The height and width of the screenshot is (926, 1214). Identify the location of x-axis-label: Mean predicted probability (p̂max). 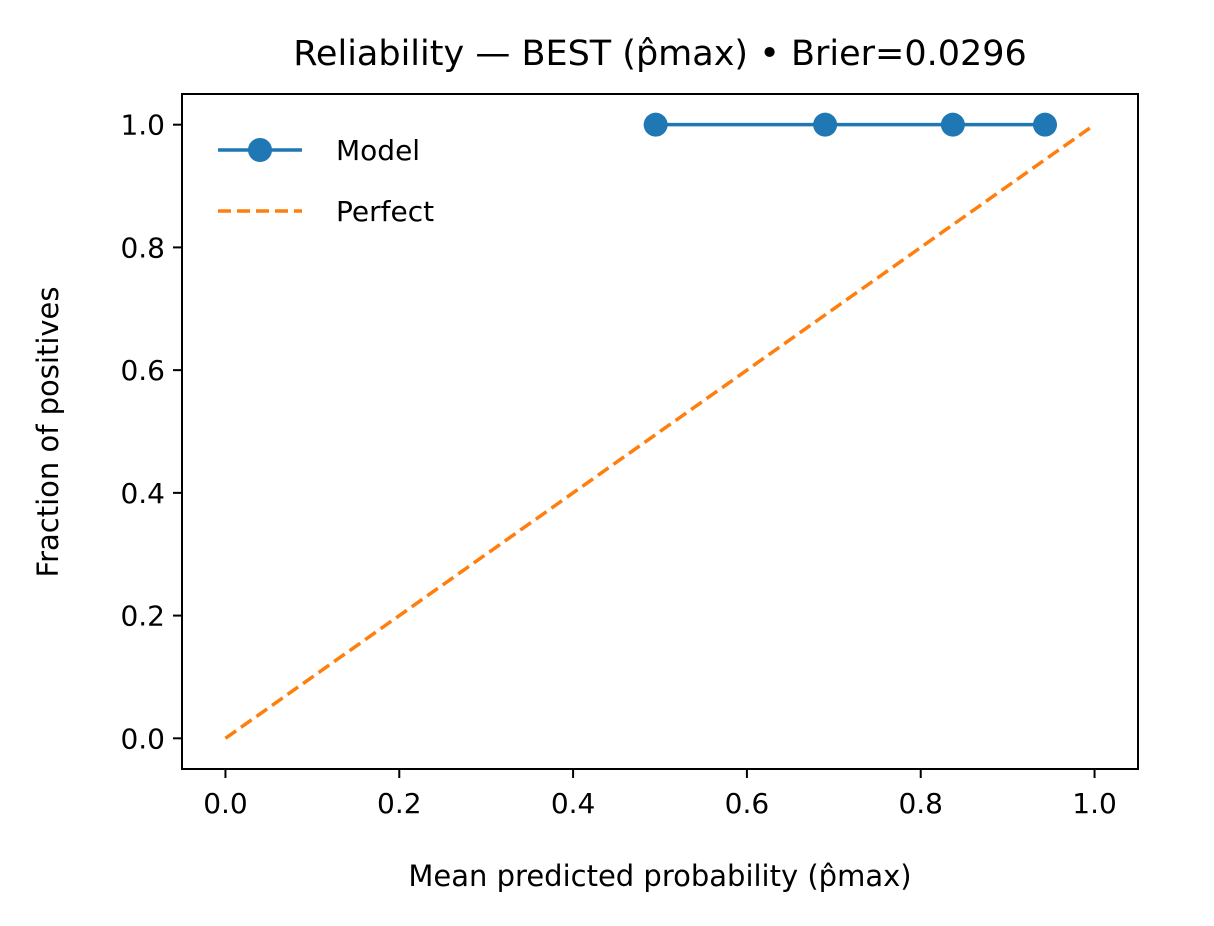
(659, 876).